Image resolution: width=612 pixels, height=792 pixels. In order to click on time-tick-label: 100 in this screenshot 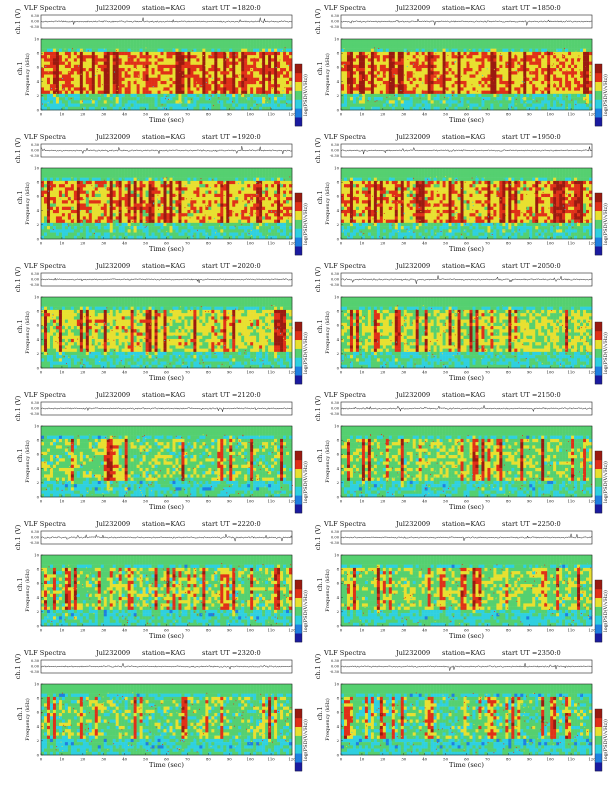, I will do `click(551, 114)`.